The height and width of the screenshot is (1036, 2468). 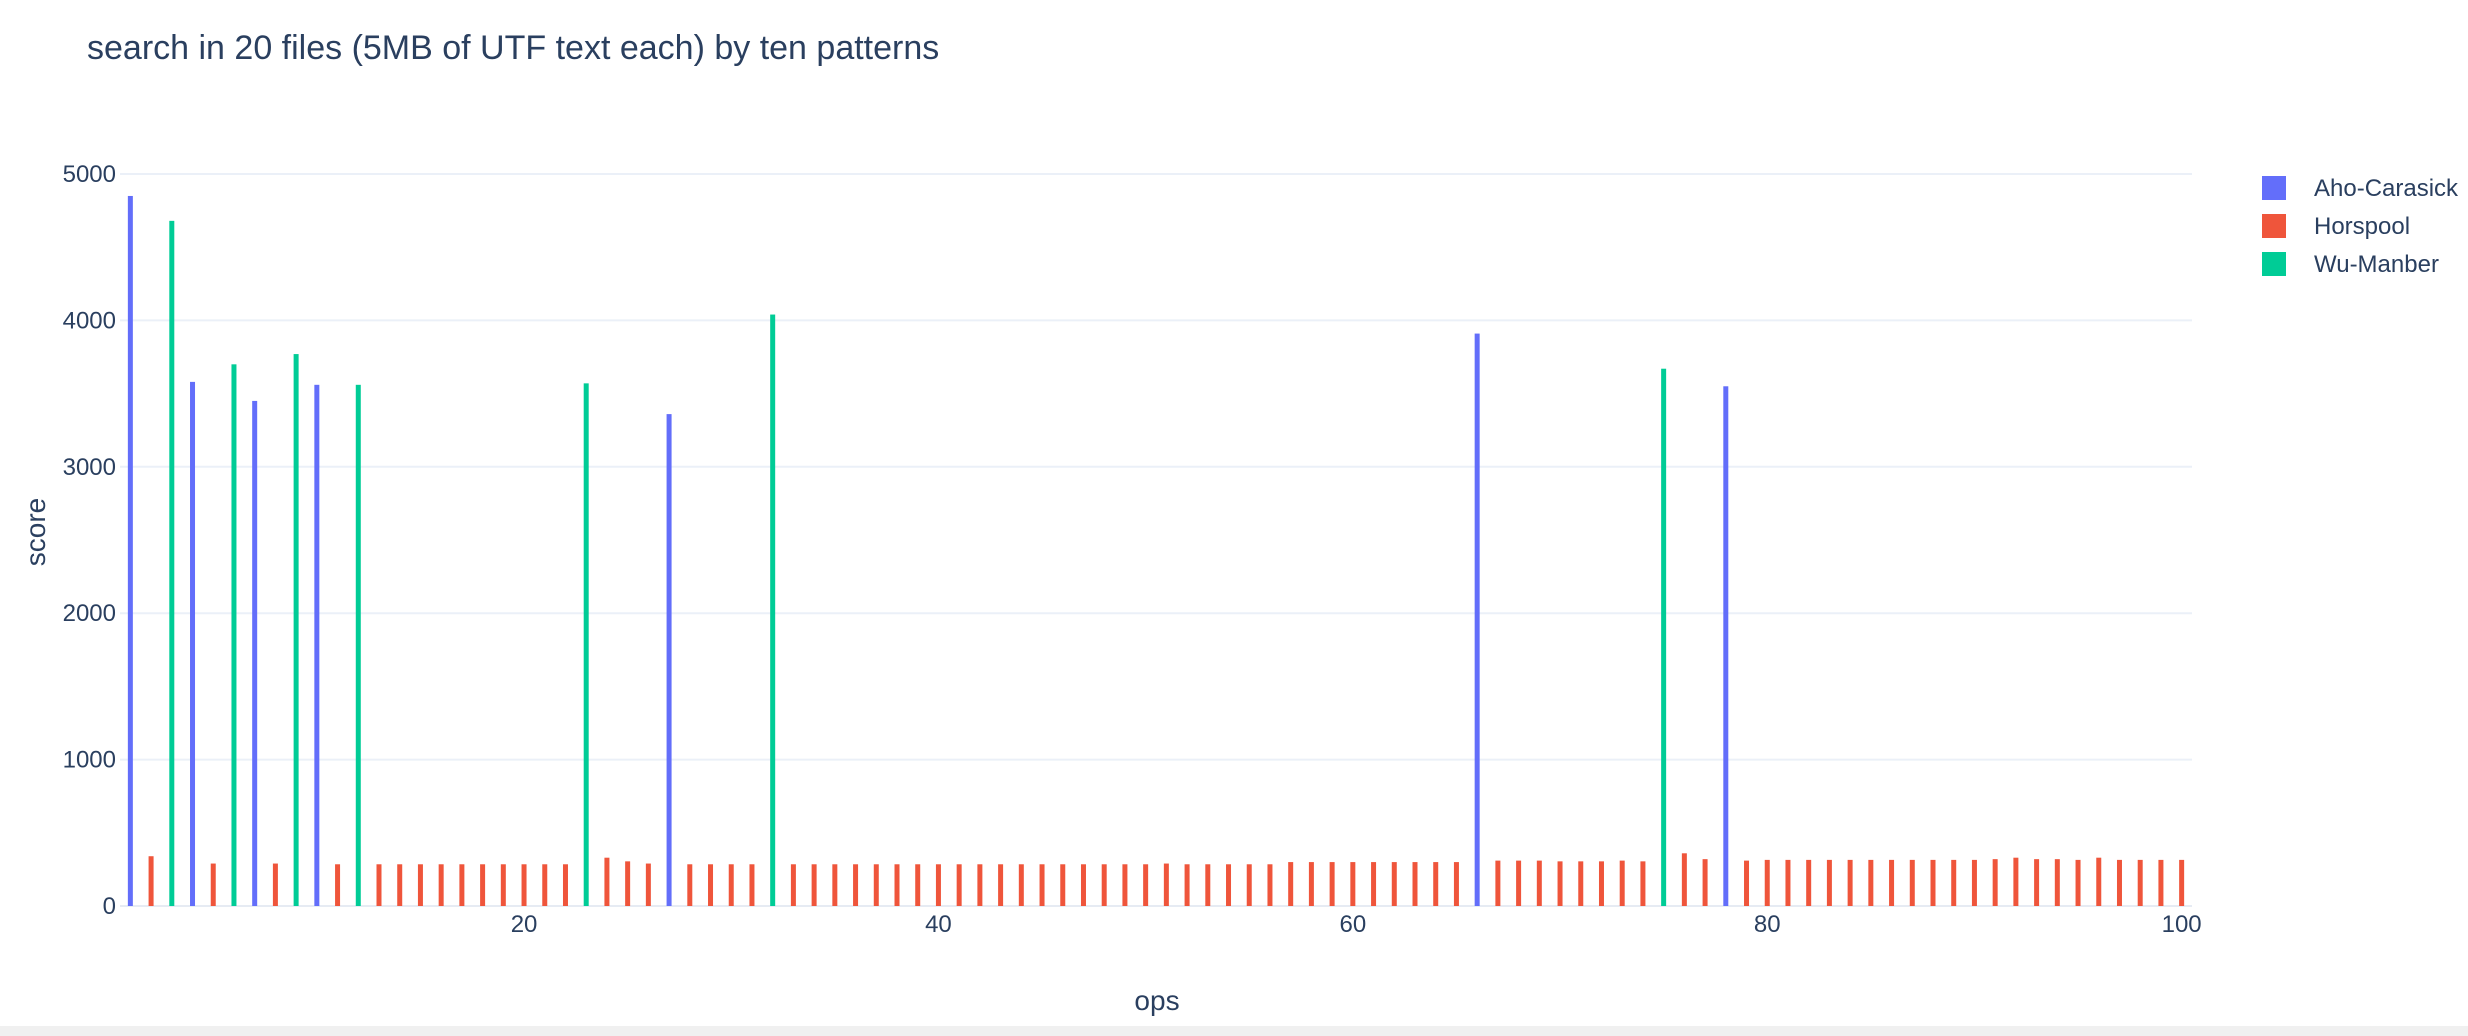 What do you see at coordinates (2336, 226) in the screenshot?
I see `legend-item: Horspool` at bounding box center [2336, 226].